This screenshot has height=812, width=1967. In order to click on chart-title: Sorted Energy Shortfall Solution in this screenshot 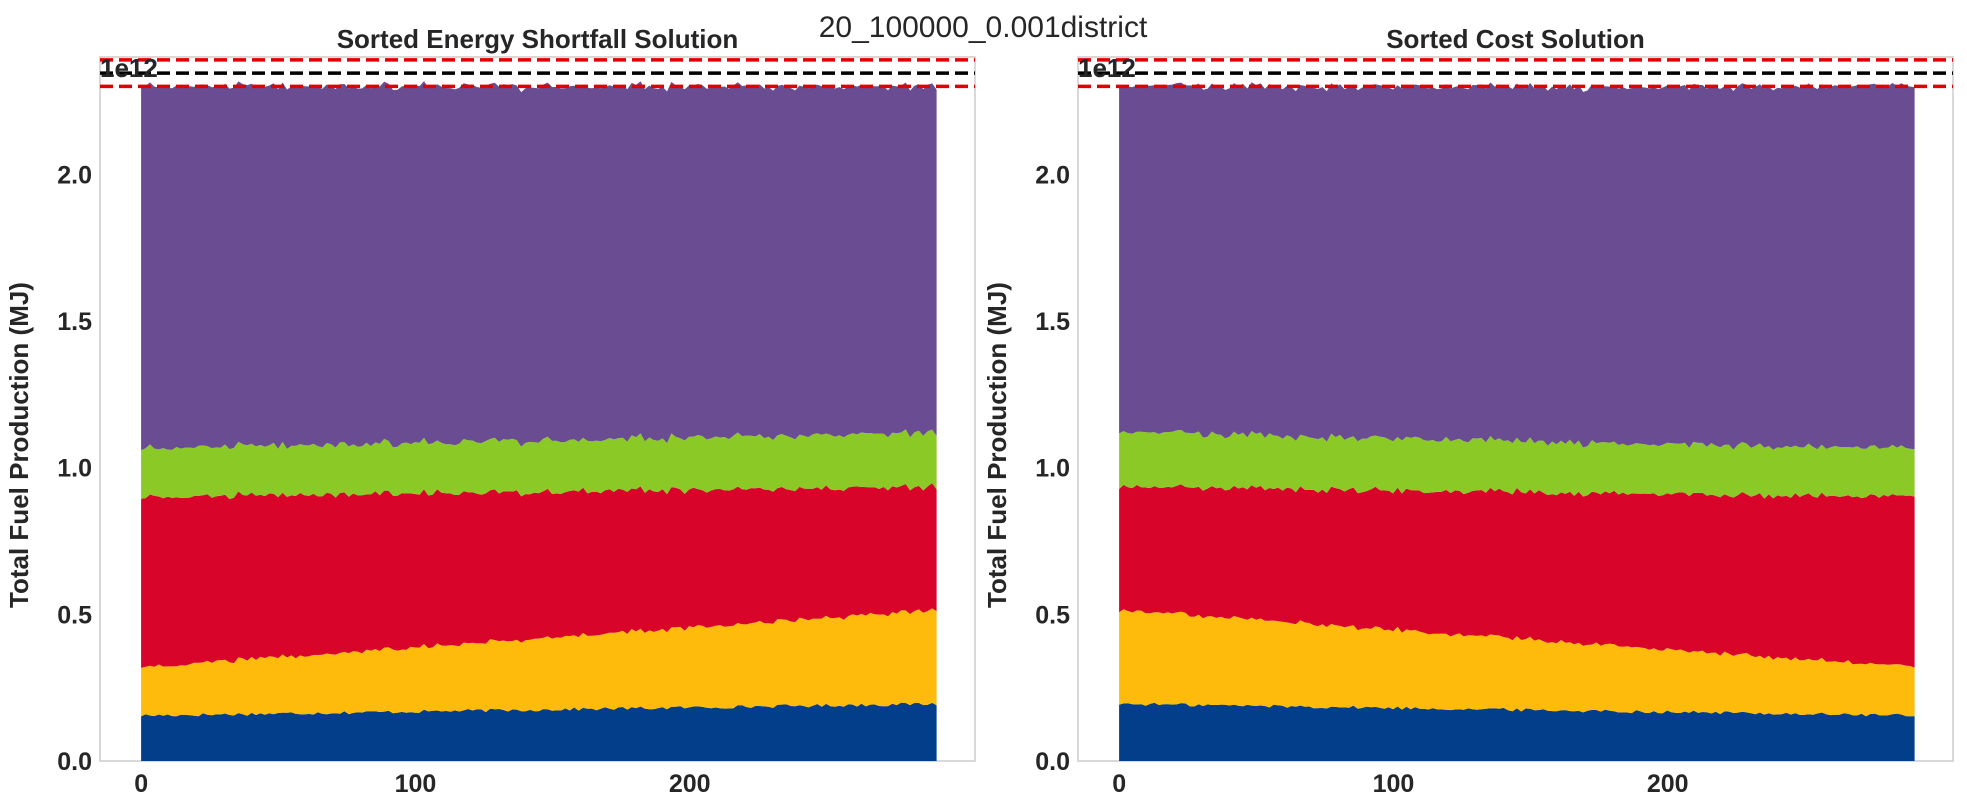, I will do `click(538, 39)`.